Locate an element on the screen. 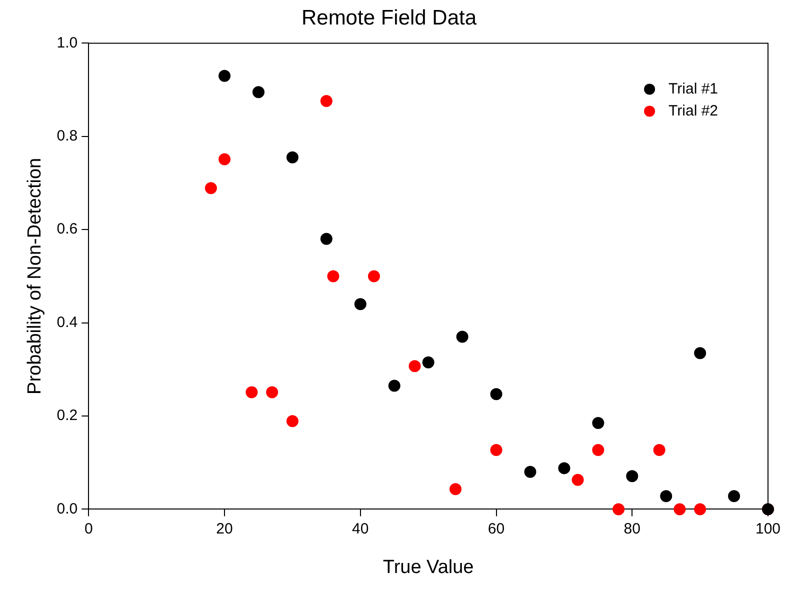 The height and width of the screenshot is (589, 790). legend-label: Trial #2 is located at coordinates (693, 111).